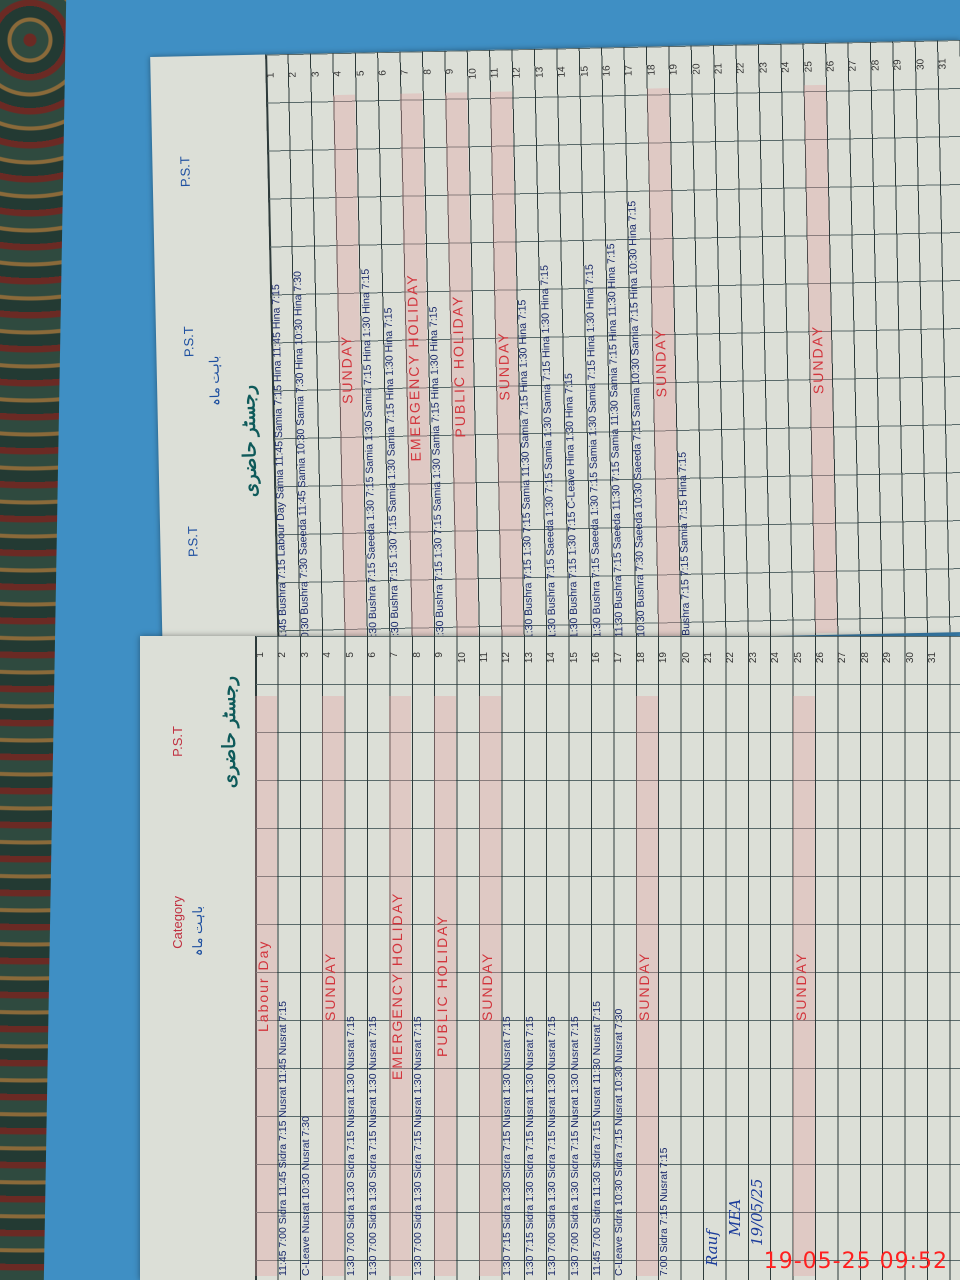 The height and width of the screenshot is (1280, 960). I want to click on page-header: رجسٹر حاضری باہت ماہ Category P.S.T, so click(198, 958).